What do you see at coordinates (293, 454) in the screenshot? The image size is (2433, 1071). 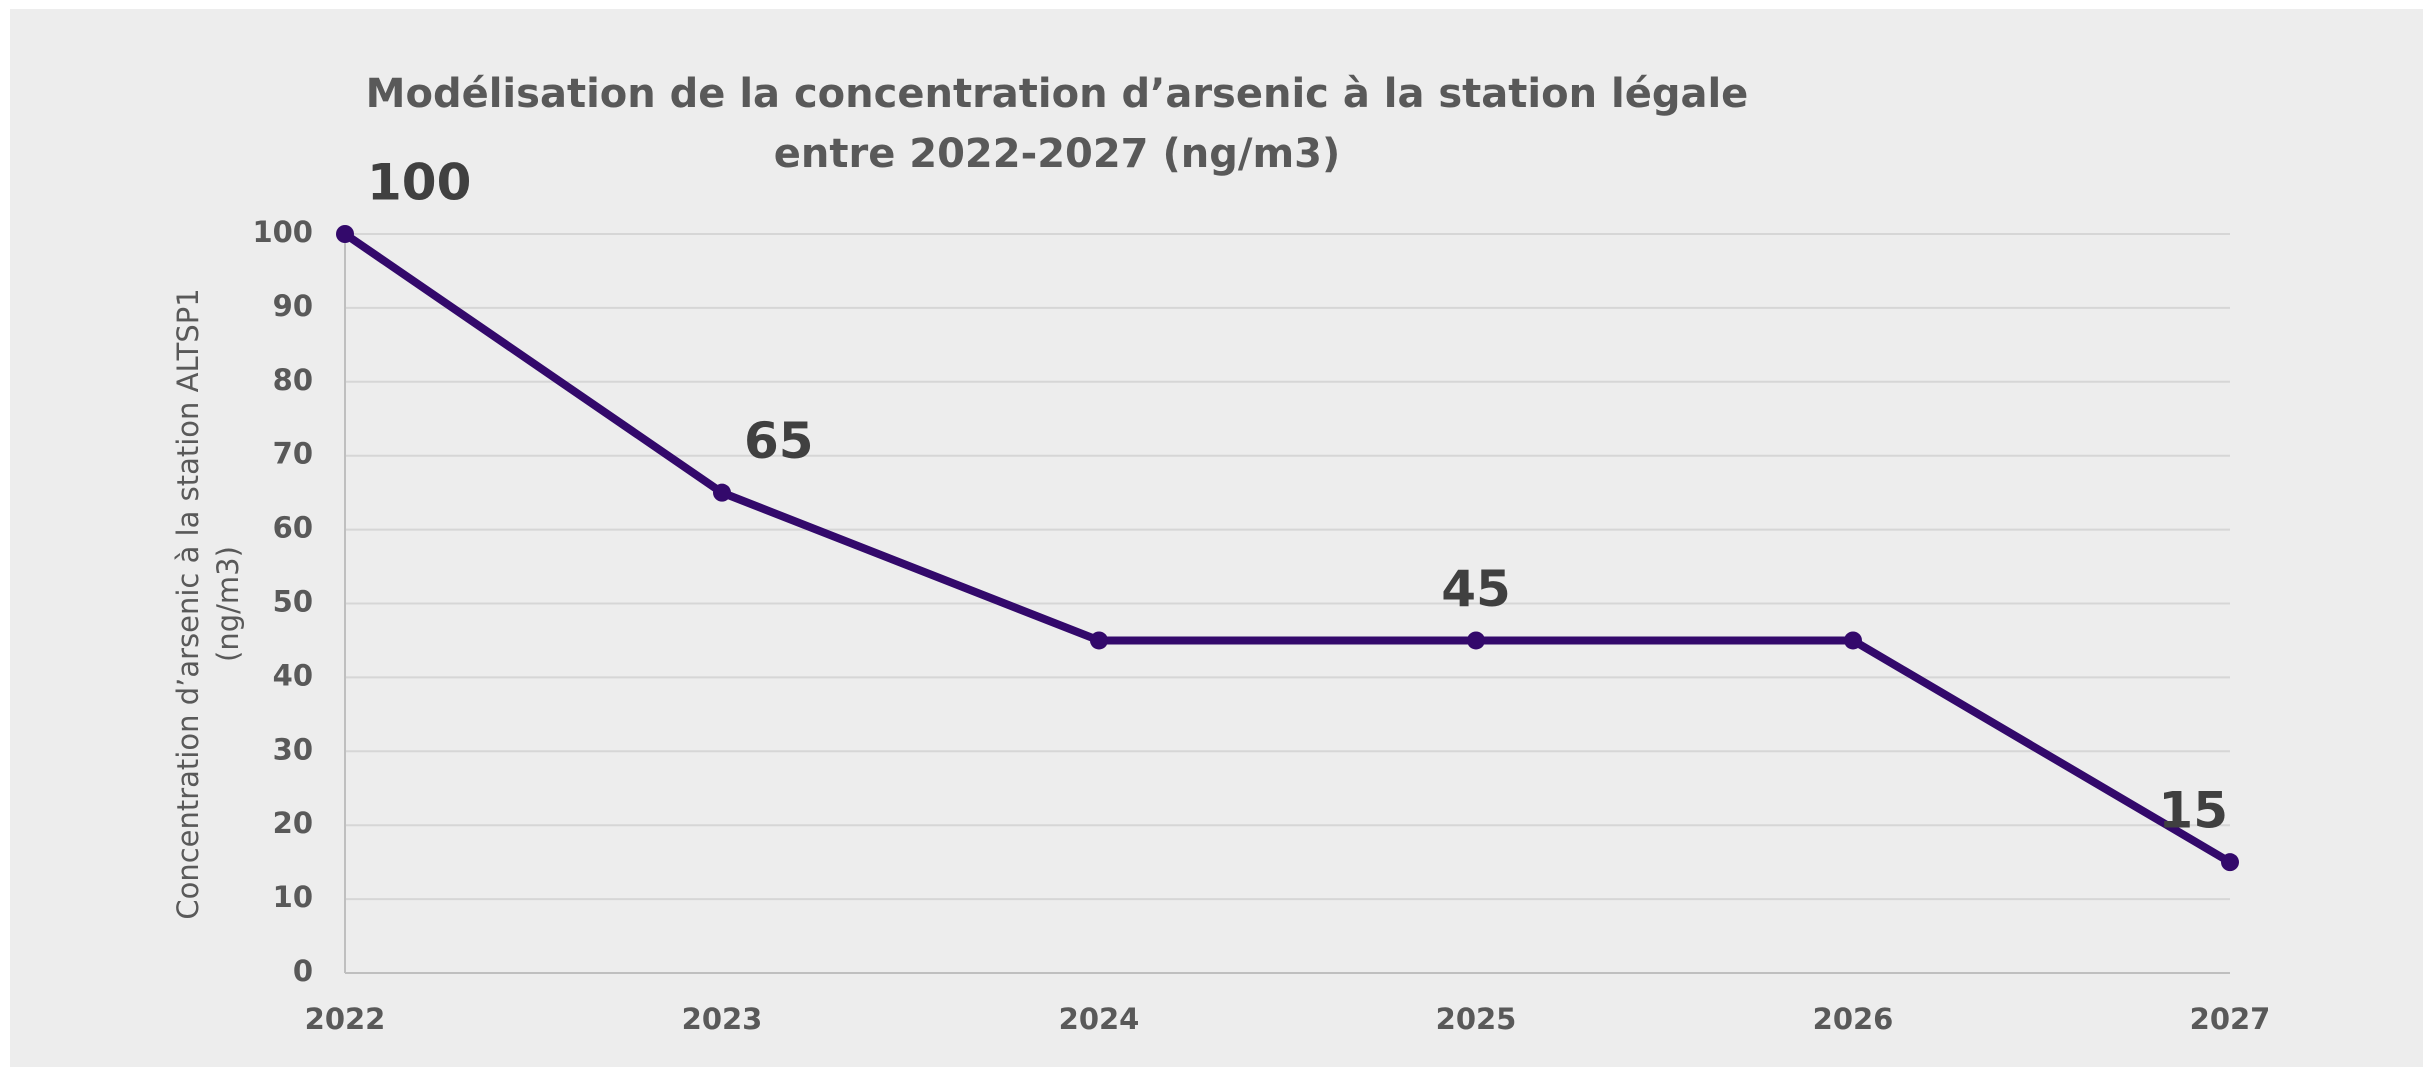 I see `y-tick-label: 70` at bounding box center [293, 454].